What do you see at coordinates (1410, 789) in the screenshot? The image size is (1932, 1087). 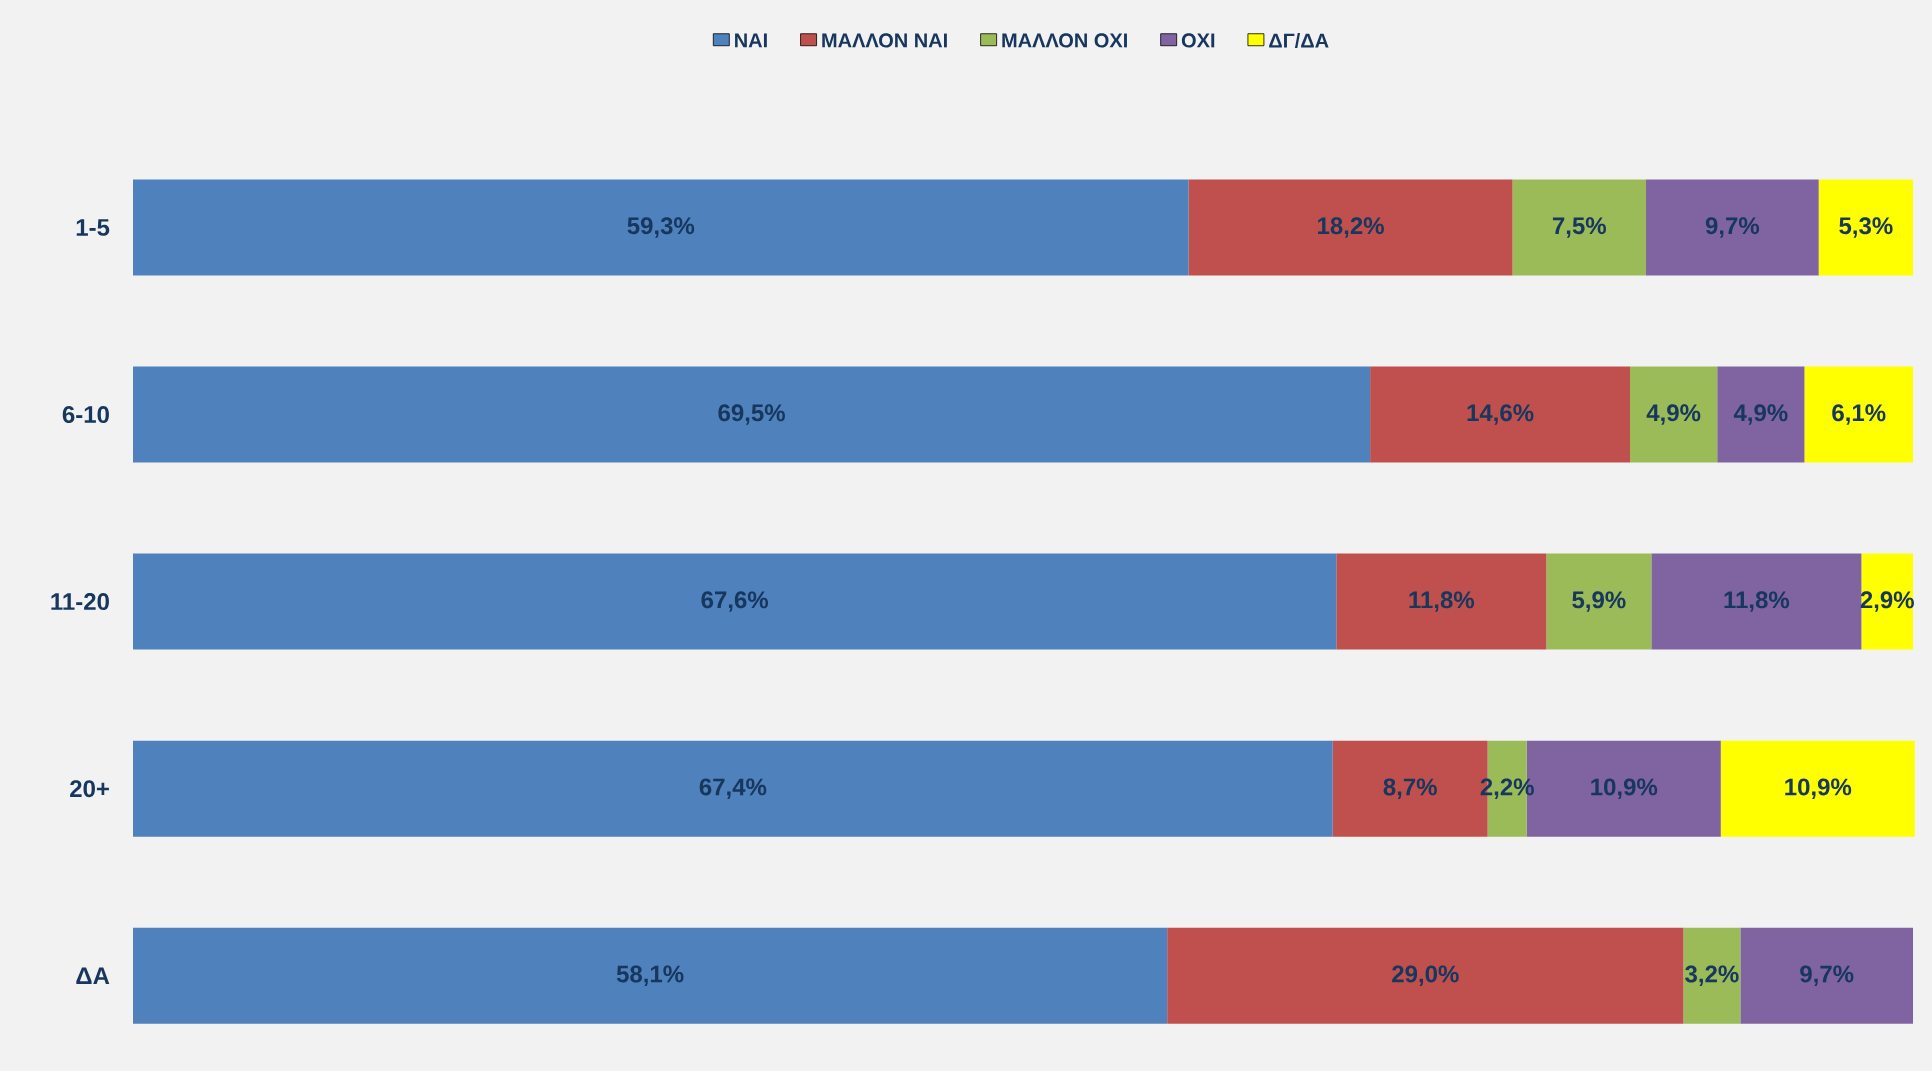 I see `data-label: 8,7%` at bounding box center [1410, 789].